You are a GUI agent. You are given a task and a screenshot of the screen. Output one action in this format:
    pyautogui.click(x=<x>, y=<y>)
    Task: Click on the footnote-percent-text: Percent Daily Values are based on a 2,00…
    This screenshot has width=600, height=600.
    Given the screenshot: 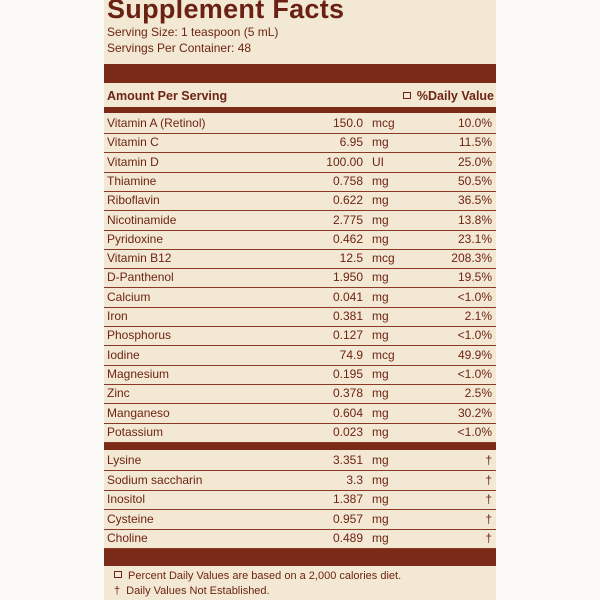 What is the action you would take?
    pyautogui.click(x=265, y=576)
    